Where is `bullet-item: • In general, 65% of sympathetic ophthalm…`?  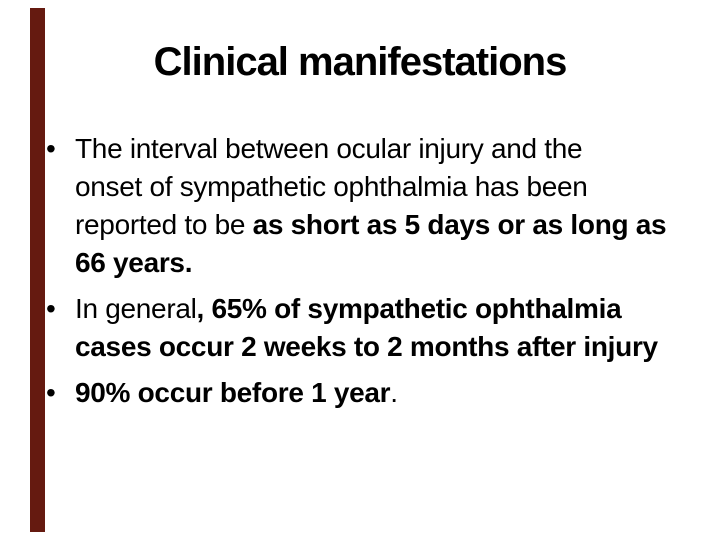 bullet-item: • In general, 65% of sympathetic ophthalm… is located at coordinates (374, 328).